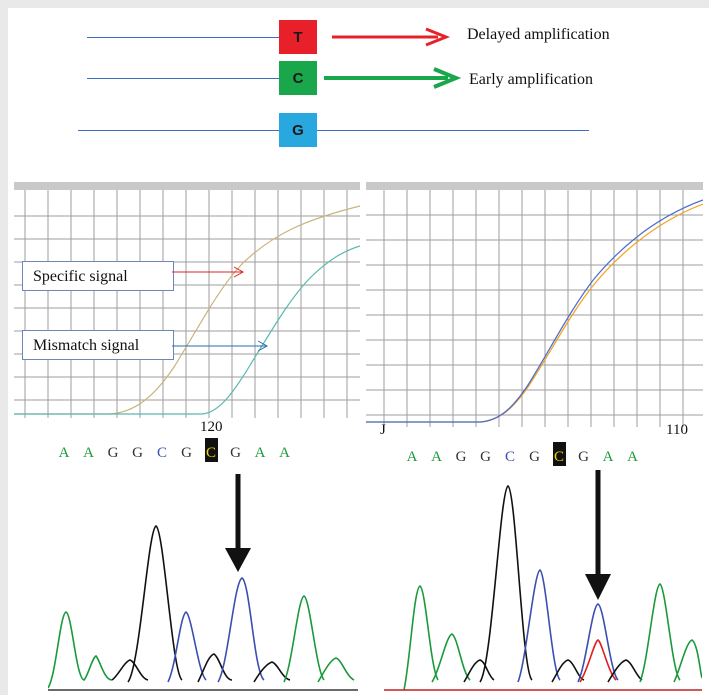 This screenshot has height=695, width=709. I want to click on trace-g-4-right, so click(625, 671).